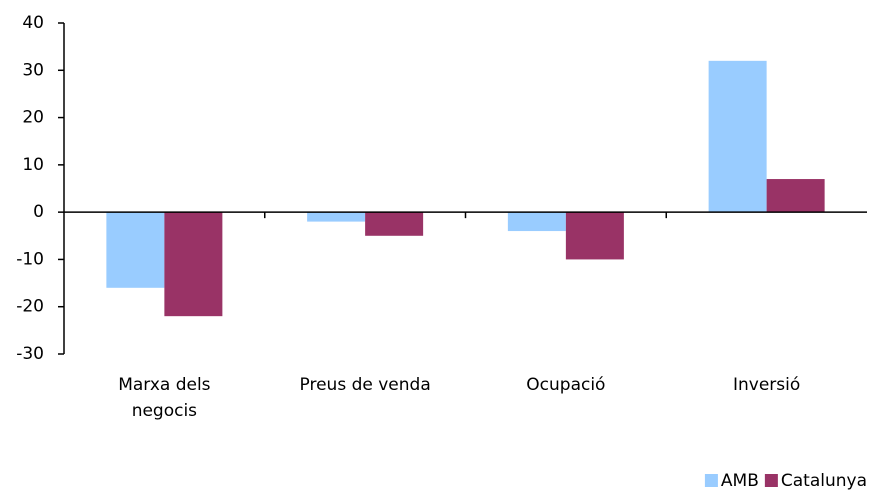 Image resolution: width=869 pixels, height=493 pixels. Describe the element at coordinates (33, 70) in the screenshot. I see `y-tick-label: 30` at that location.